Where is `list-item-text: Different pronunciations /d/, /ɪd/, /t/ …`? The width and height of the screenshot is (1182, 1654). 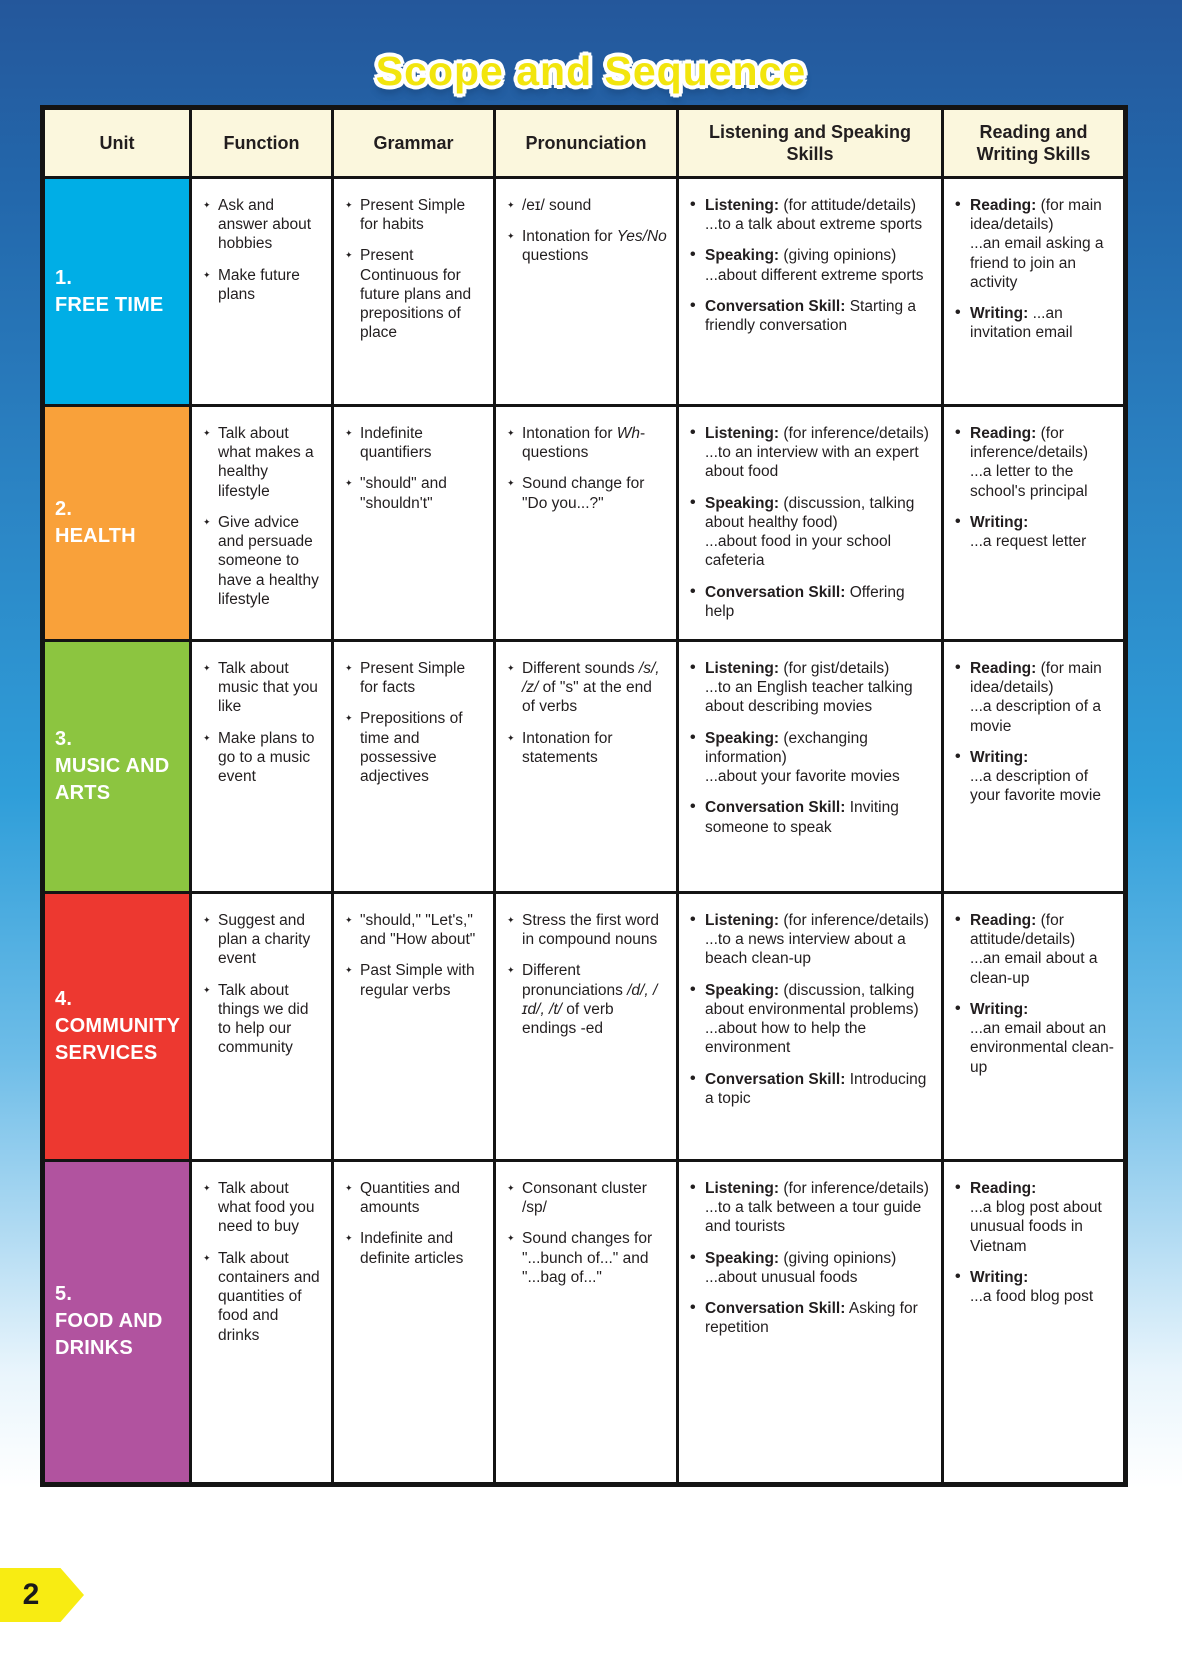 list-item-text: Different pronunciations /d/, /ɪd/, /t/ … is located at coordinates (590, 1000).